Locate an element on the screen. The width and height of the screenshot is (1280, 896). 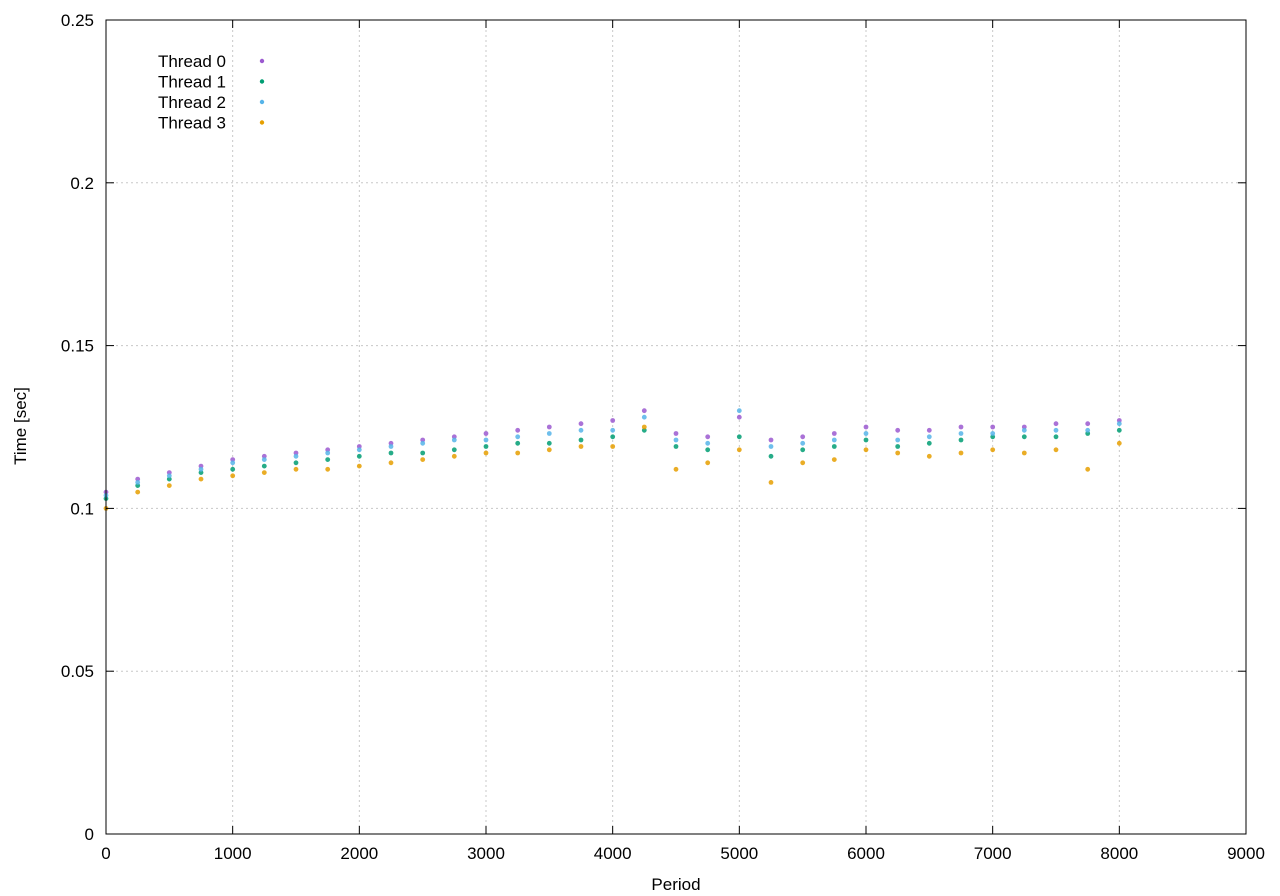
y-tick-label: 0.15 is located at coordinates (77, 346).